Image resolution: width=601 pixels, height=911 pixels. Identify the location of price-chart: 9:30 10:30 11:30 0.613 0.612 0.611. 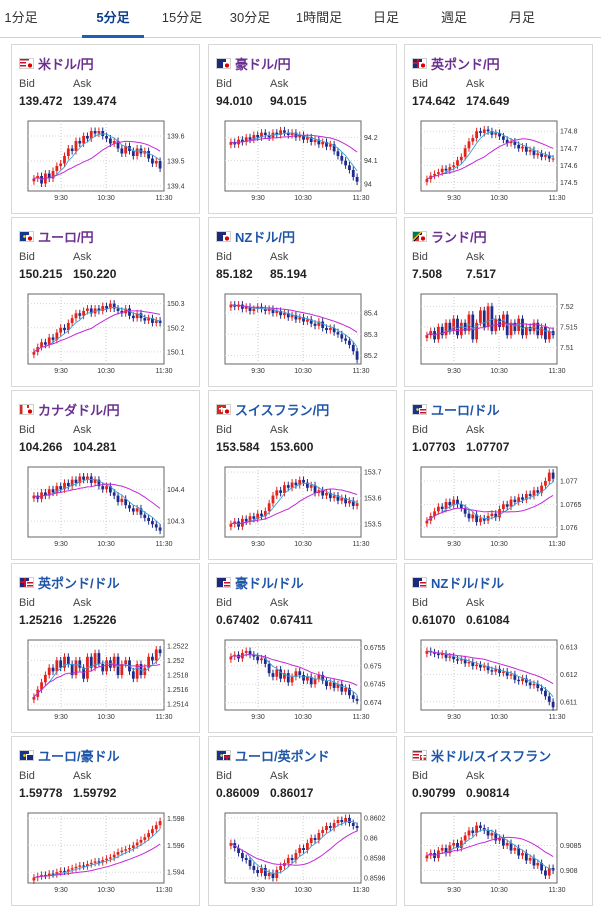
(499, 682).